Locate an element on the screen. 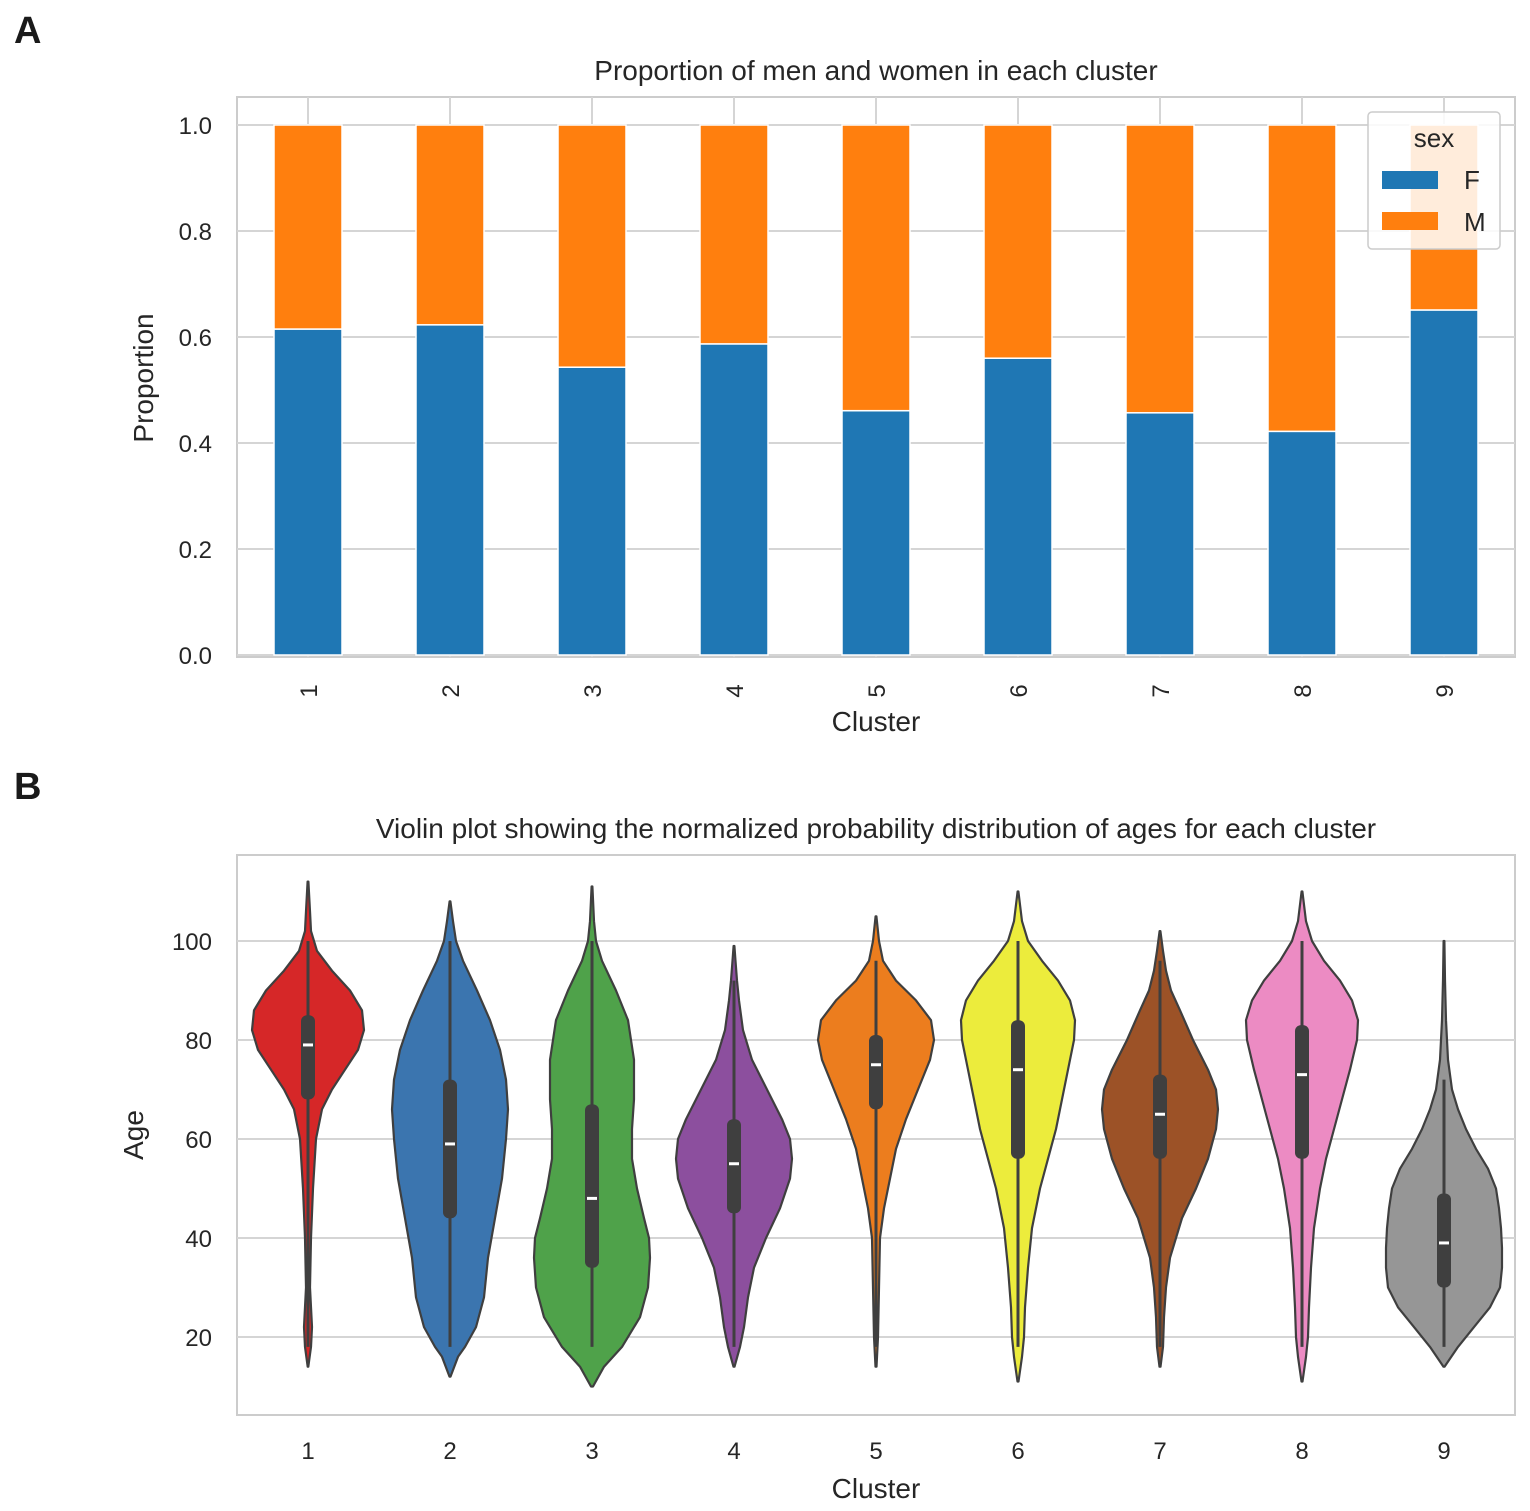  y-tick-label: 80 is located at coordinates (198, 1041).